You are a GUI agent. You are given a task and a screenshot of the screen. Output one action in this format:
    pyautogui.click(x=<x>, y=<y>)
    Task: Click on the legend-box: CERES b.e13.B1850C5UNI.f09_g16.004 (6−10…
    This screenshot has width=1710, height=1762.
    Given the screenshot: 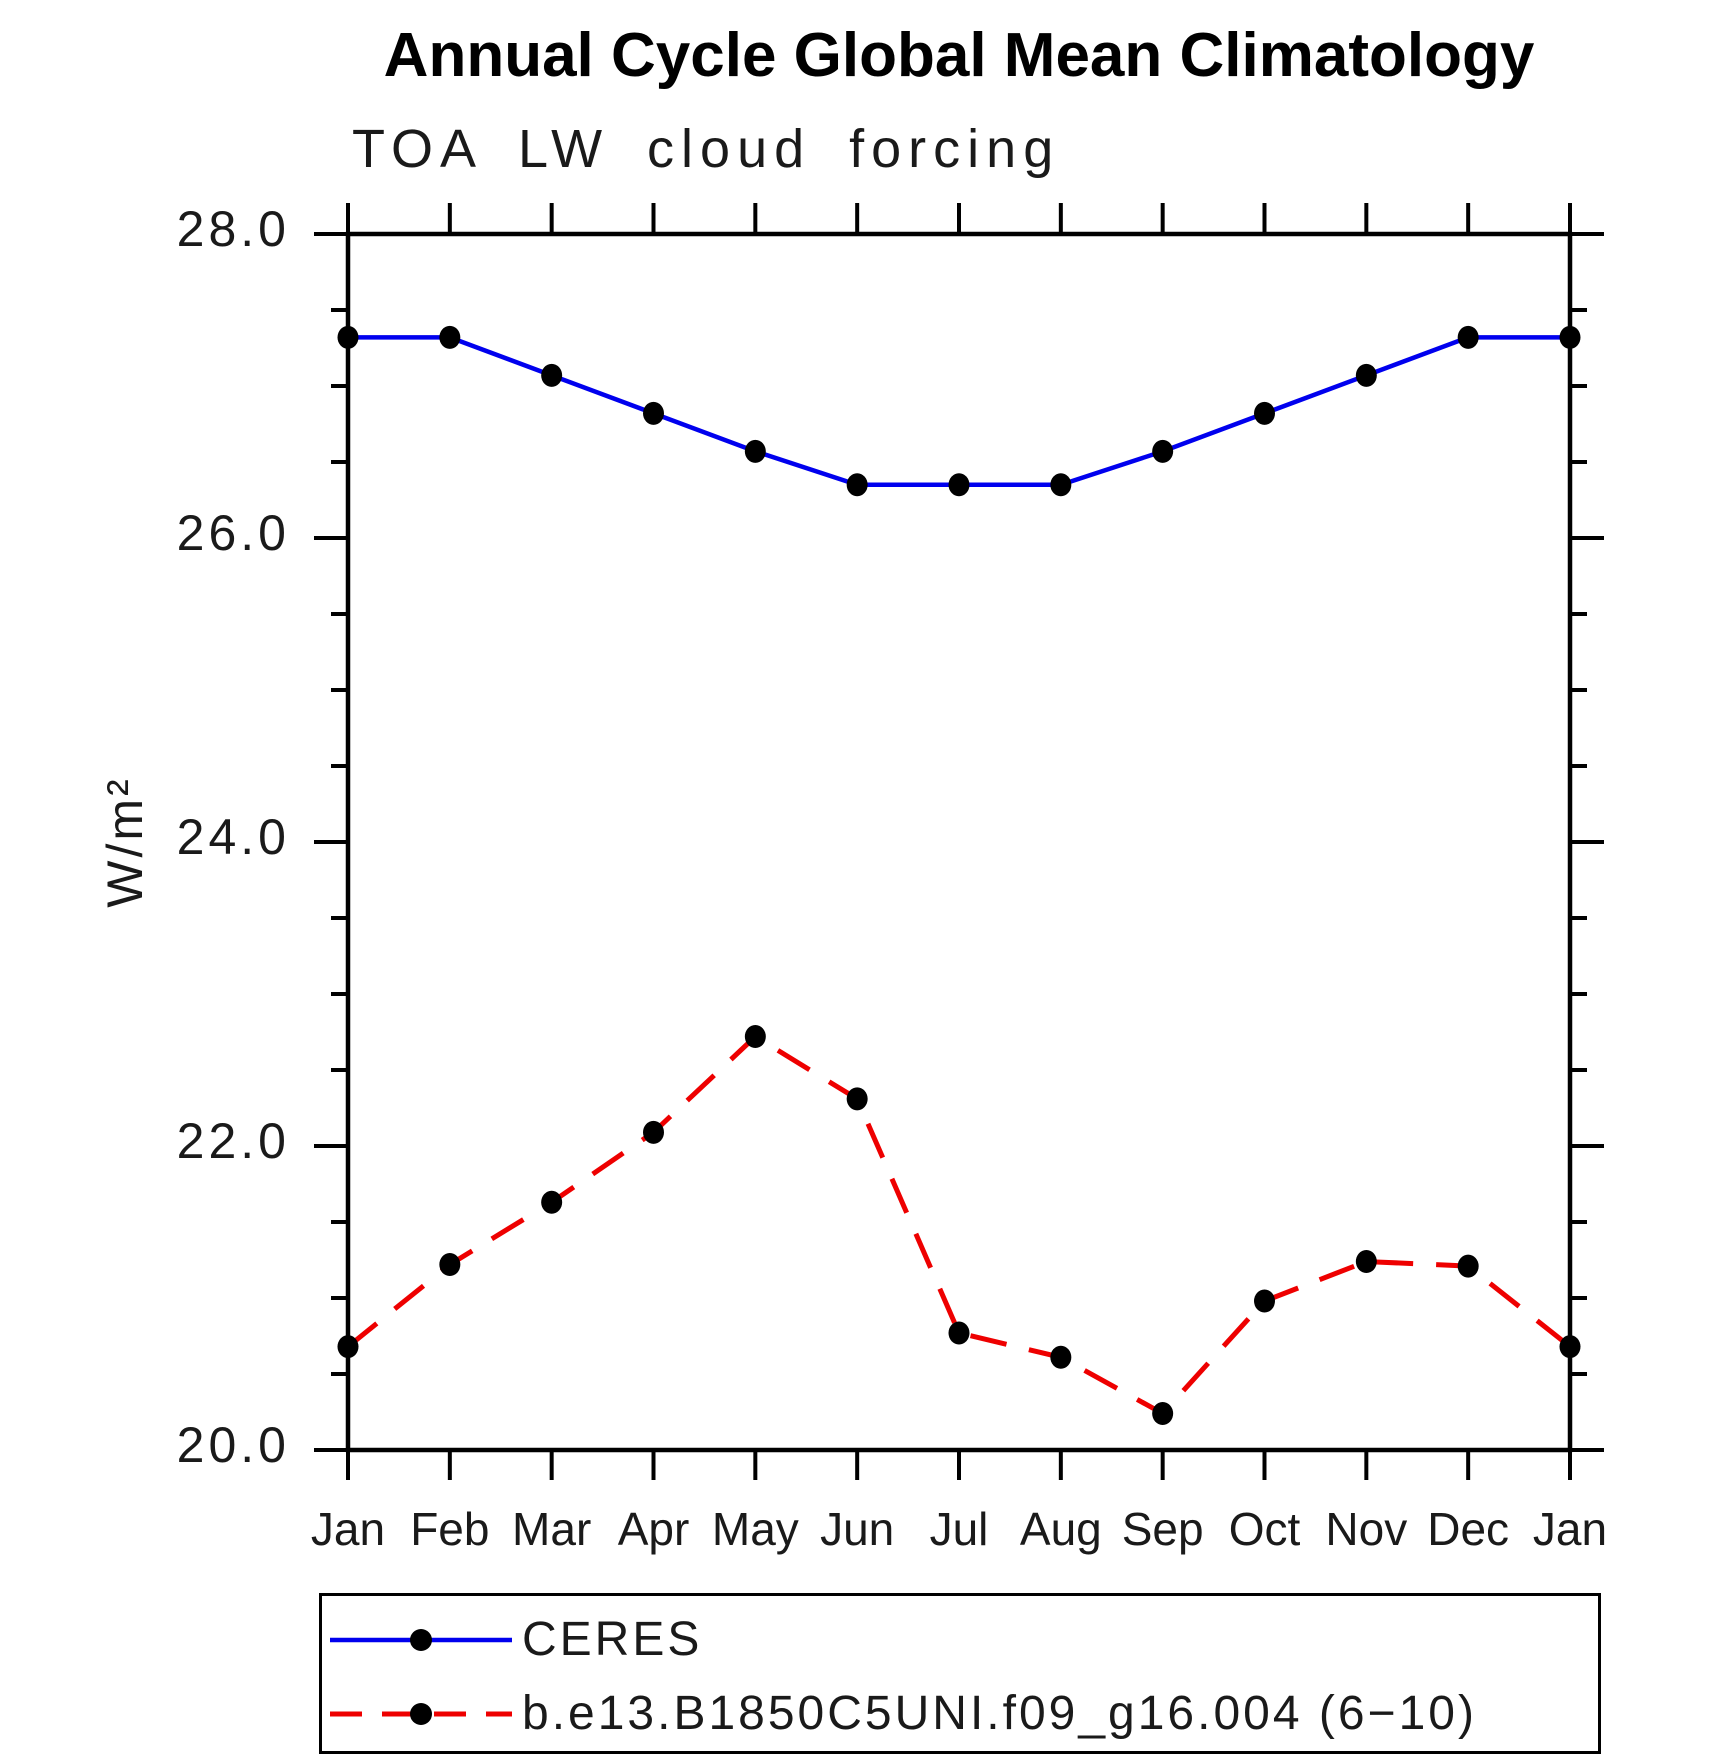 What is the action you would take?
    pyautogui.click(x=960, y=1673)
    